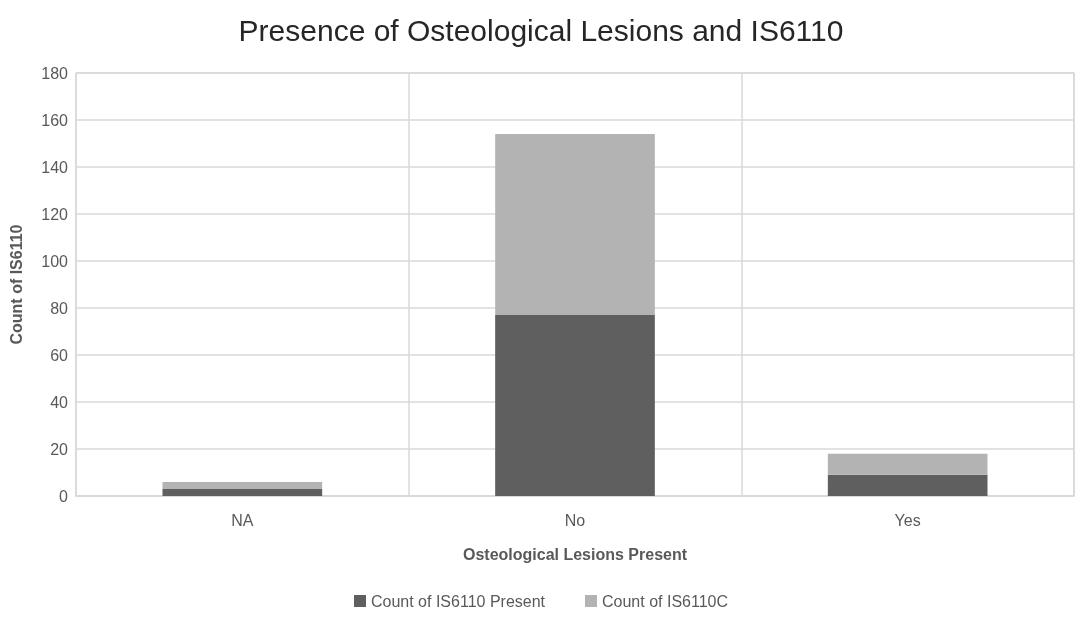 The height and width of the screenshot is (636, 1082). Describe the element at coordinates (242, 520) in the screenshot. I see `x-tick-label: NA` at that location.